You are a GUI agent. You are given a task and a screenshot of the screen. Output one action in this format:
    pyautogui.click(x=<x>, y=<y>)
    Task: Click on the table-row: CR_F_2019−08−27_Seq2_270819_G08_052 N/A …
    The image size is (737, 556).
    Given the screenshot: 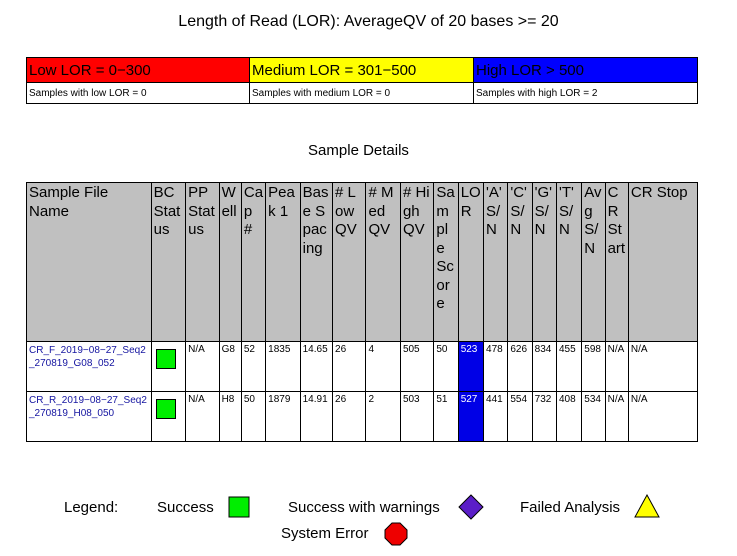 What is the action you would take?
    pyautogui.click(x=362, y=366)
    